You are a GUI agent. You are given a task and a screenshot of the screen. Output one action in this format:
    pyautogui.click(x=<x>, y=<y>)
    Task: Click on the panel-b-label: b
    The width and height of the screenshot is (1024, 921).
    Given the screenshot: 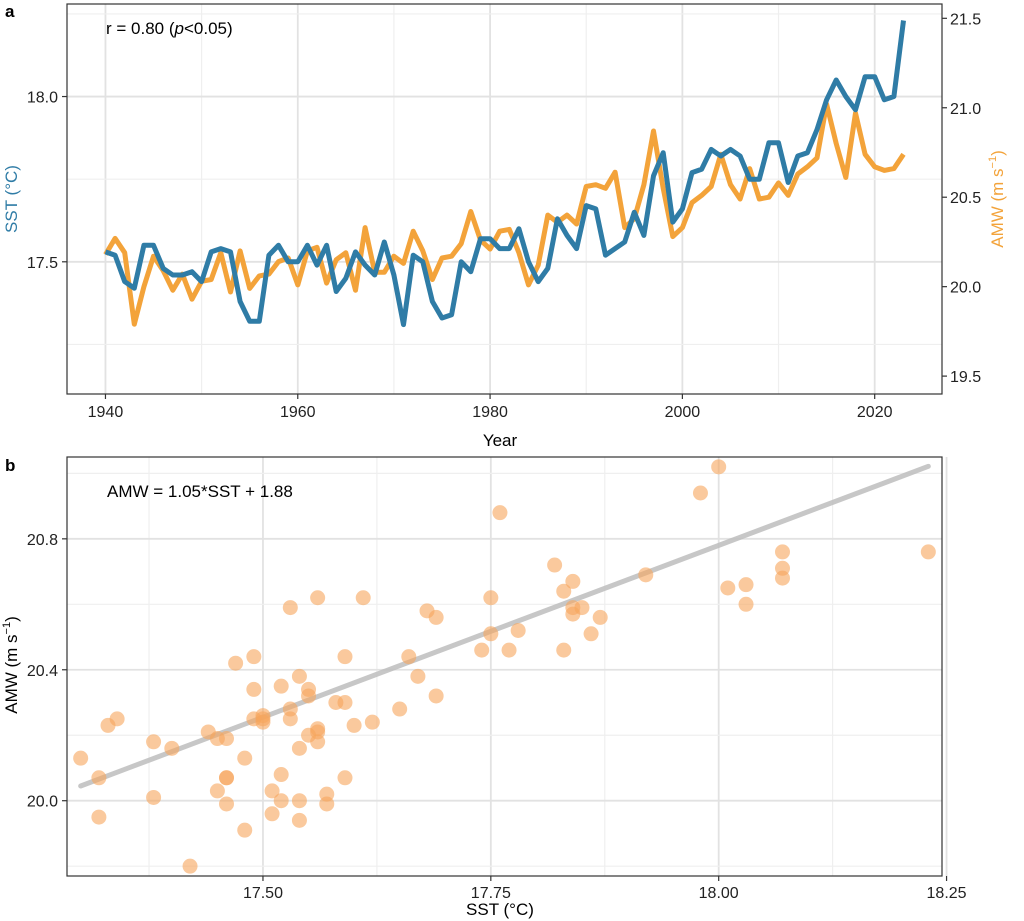 What is the action you would take?
    pyautogui.click(x=10, y=465)
    